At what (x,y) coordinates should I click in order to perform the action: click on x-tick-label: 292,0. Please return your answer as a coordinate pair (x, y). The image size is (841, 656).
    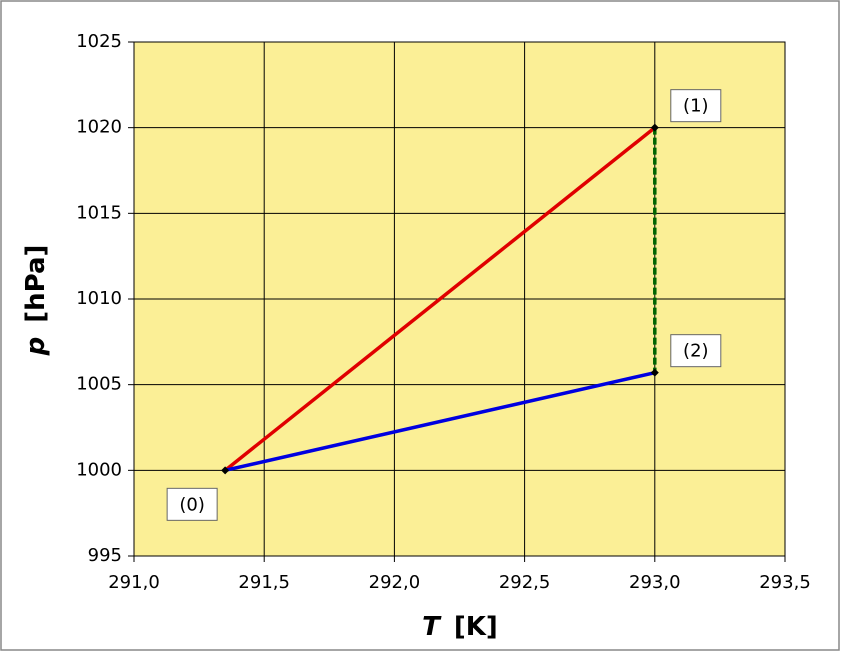
    Looking at the image, I should click on (395, 582).